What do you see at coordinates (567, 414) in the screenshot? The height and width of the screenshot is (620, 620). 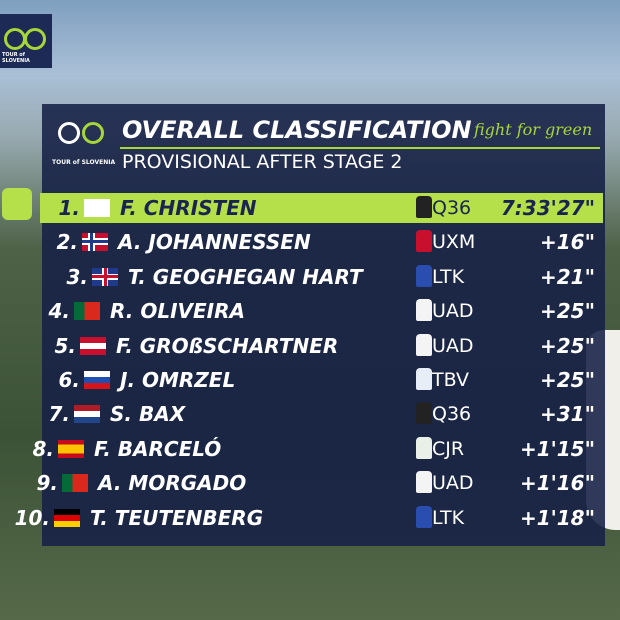 I see `time-gap: +31"` at bounding box center [567, 414].